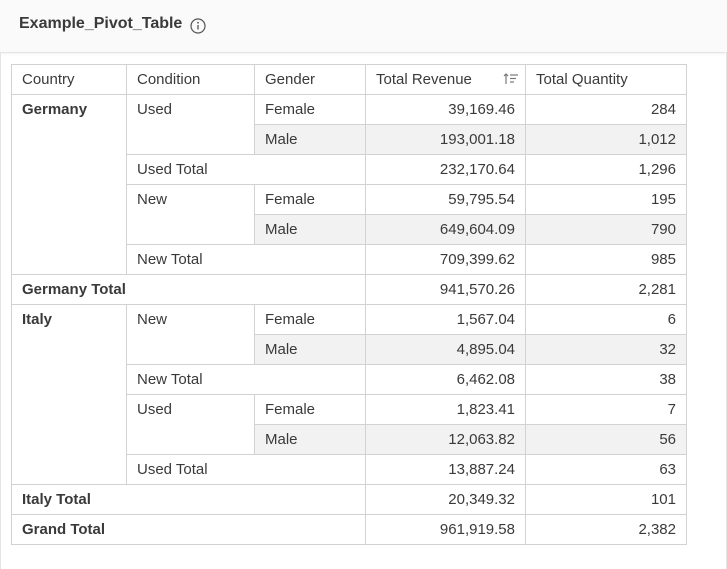 This screenshot has width=727, height=569. Describe the element at coordinates (445, 409) in the screenshot. I see `cell-revenue: 1,823.41` at that location.